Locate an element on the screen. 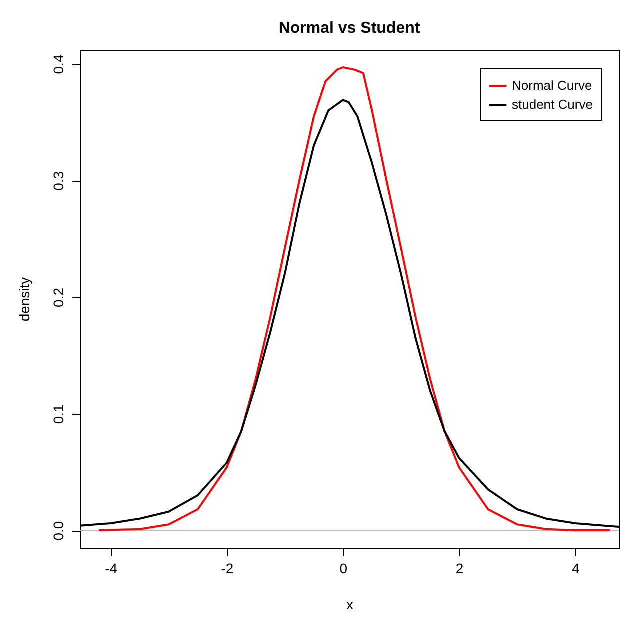  x-tick-label: -2 is located at coordinates (227, 568).